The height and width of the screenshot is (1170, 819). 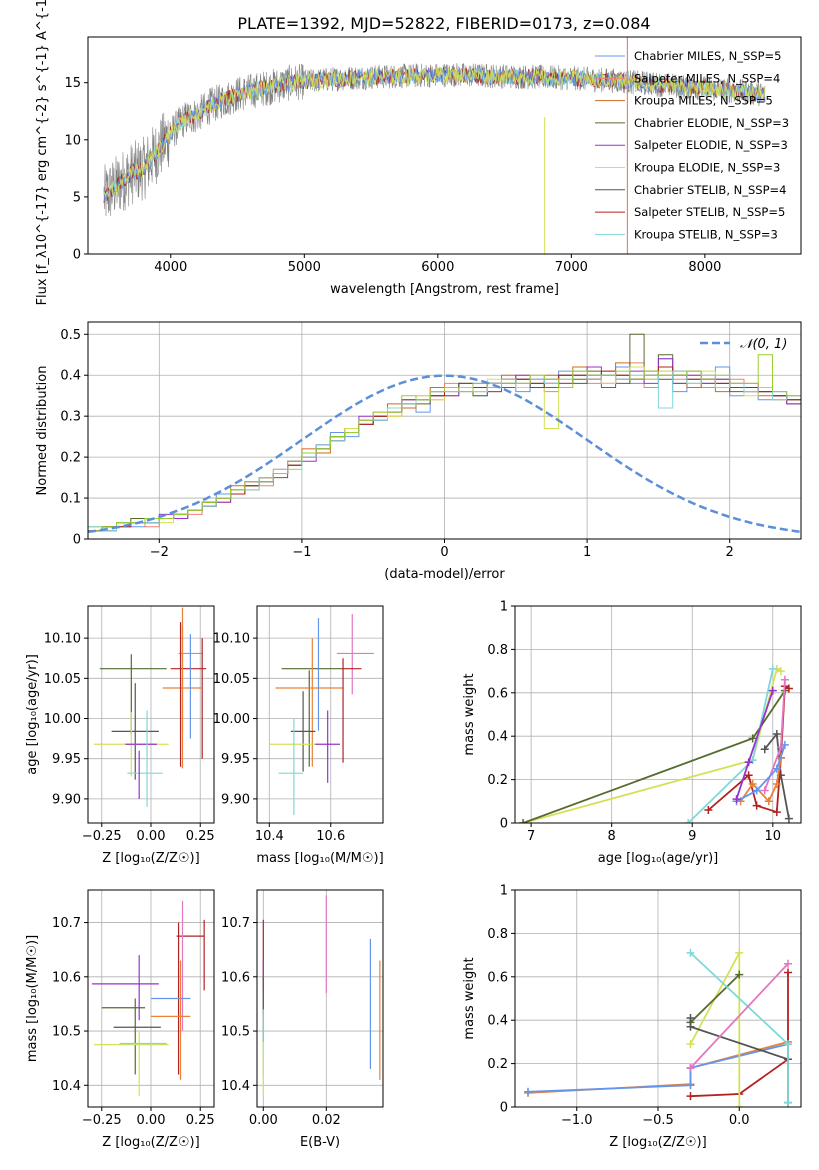 I want to click on x-tick-label: 0.02, so click(x=326, y=1120).